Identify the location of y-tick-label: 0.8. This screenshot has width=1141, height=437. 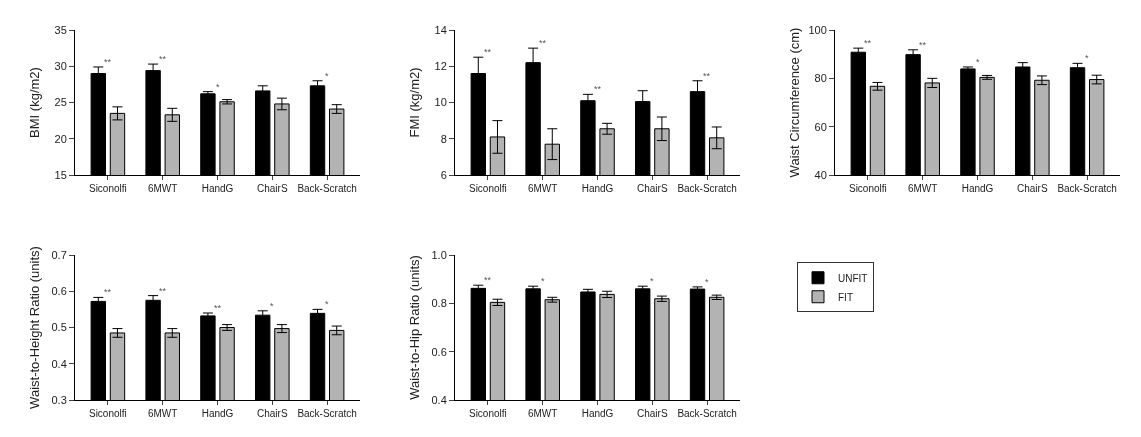
(439, 303).